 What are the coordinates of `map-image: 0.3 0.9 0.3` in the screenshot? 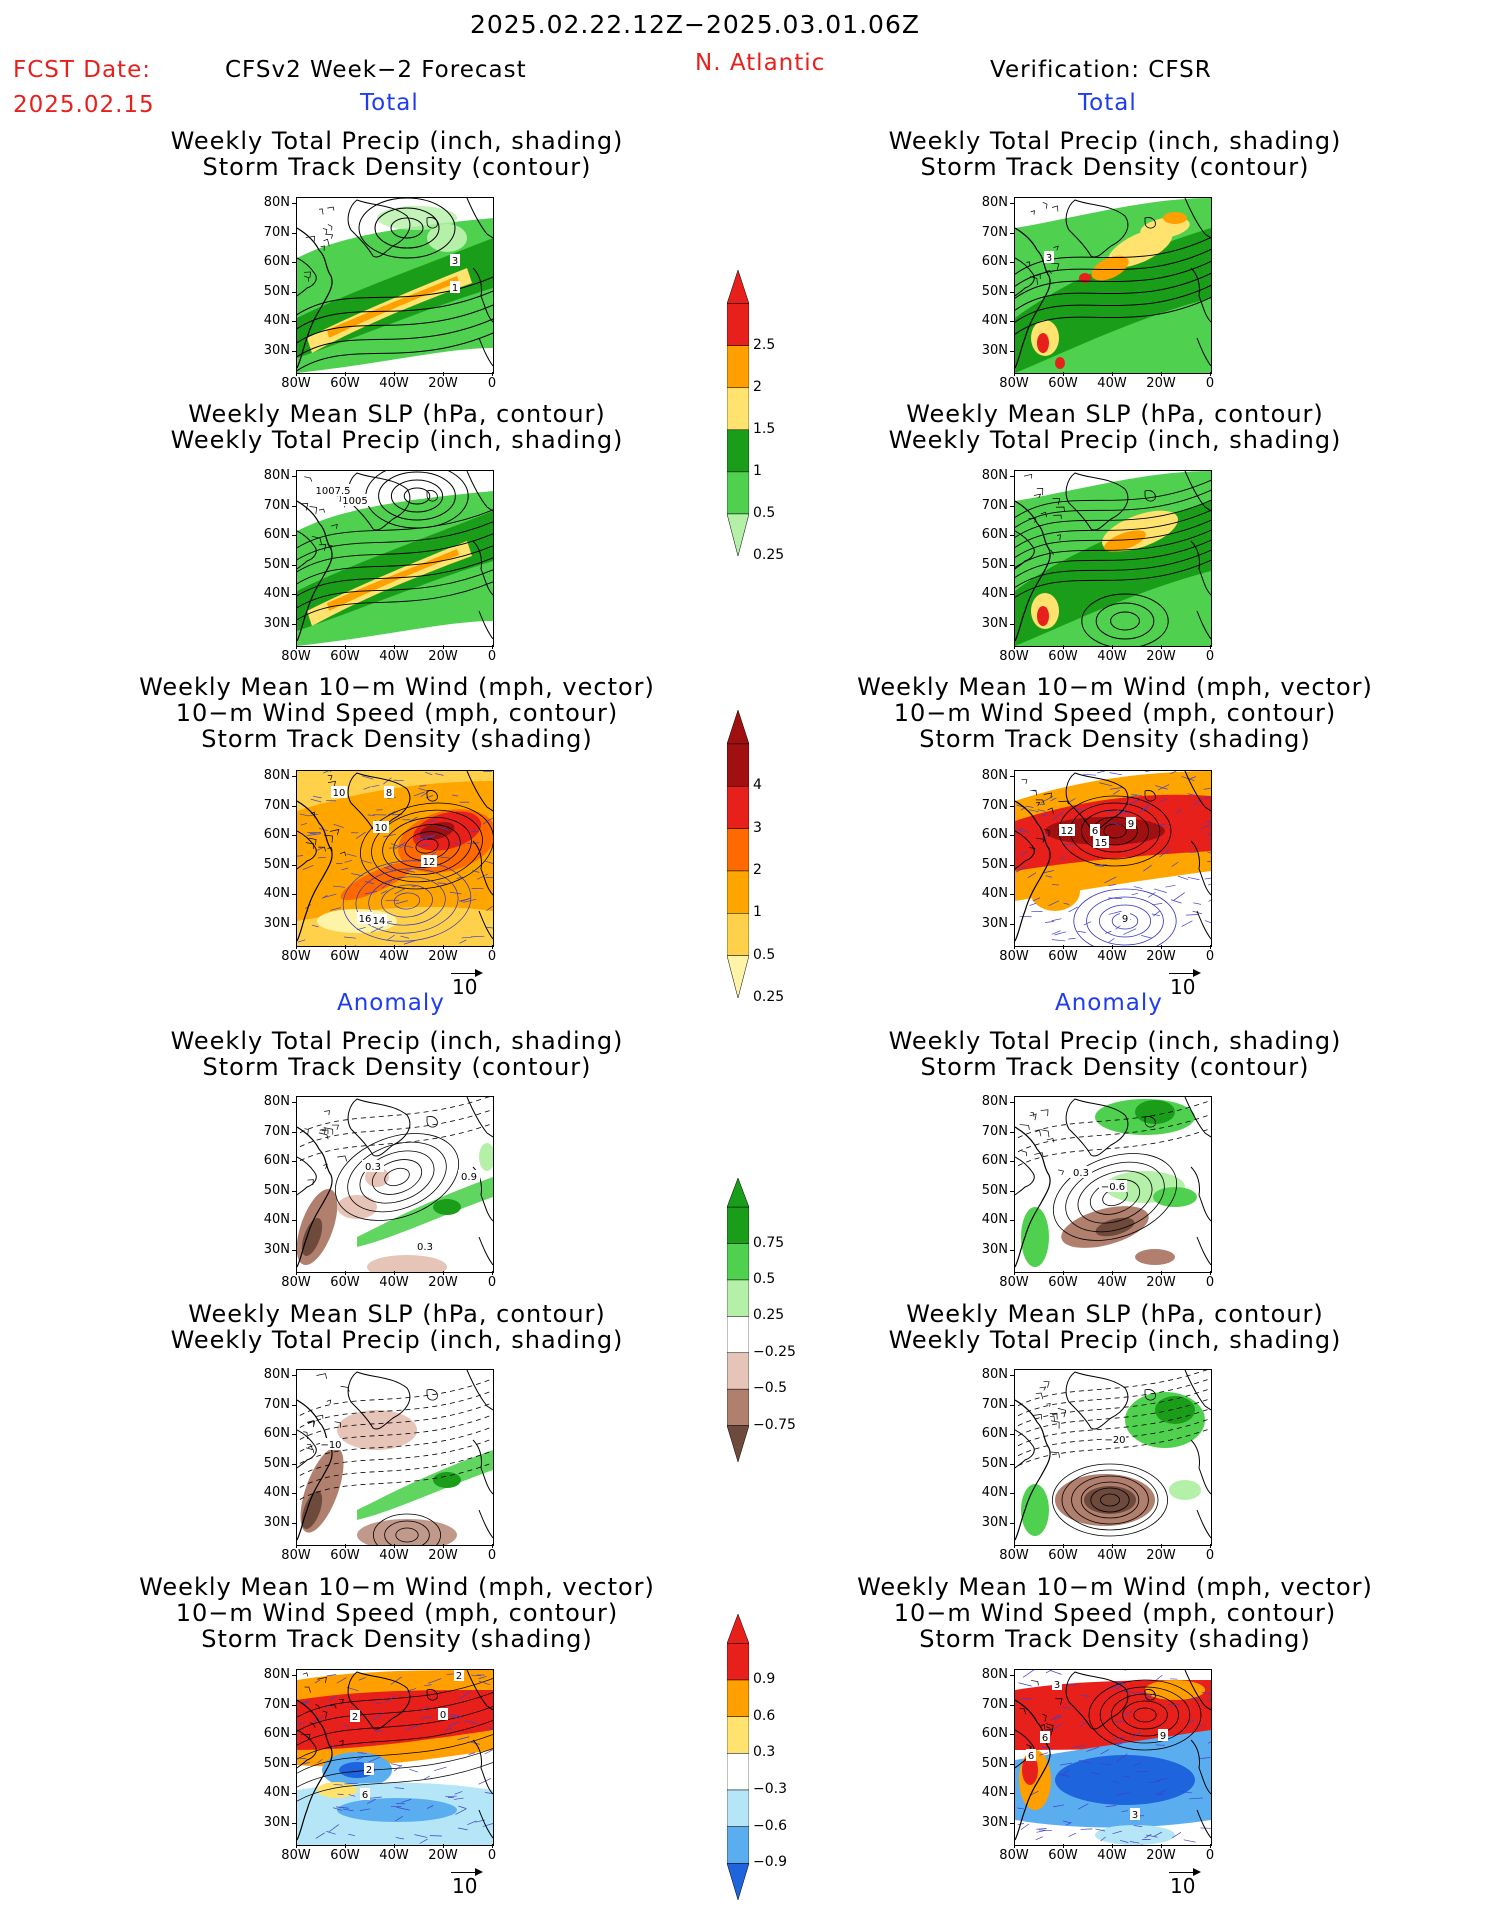 It's located at (395, 1184).